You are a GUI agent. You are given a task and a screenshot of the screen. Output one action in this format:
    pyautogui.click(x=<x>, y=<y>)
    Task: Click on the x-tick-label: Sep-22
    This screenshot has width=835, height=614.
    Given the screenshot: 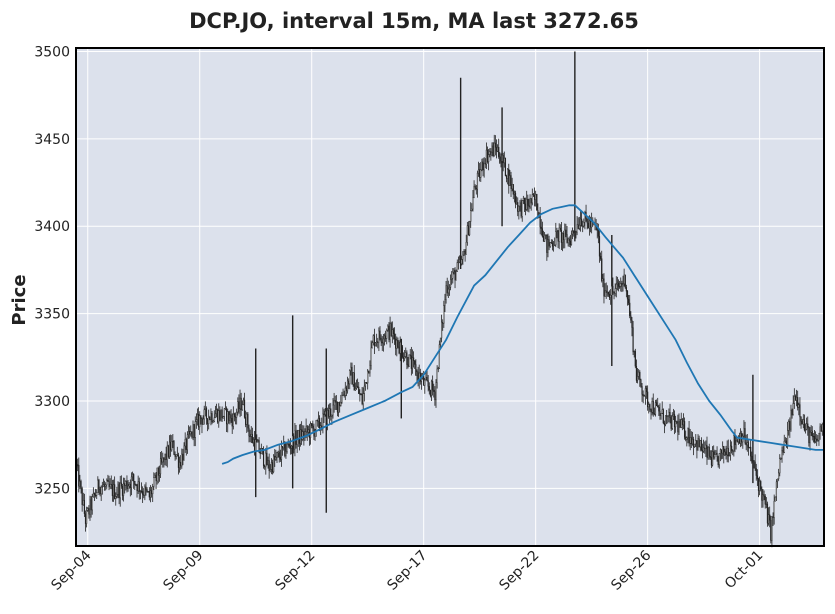 What is the action you would take?
    pyautogui.click(x=519, y=571)
    